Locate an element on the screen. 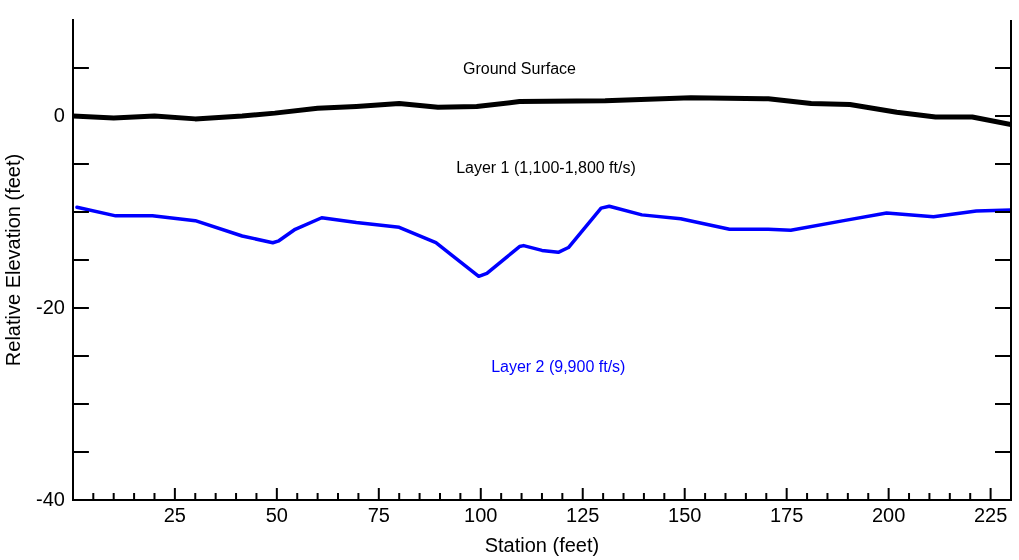  x-tick-label: 100 is located at coordinates (481, 514).